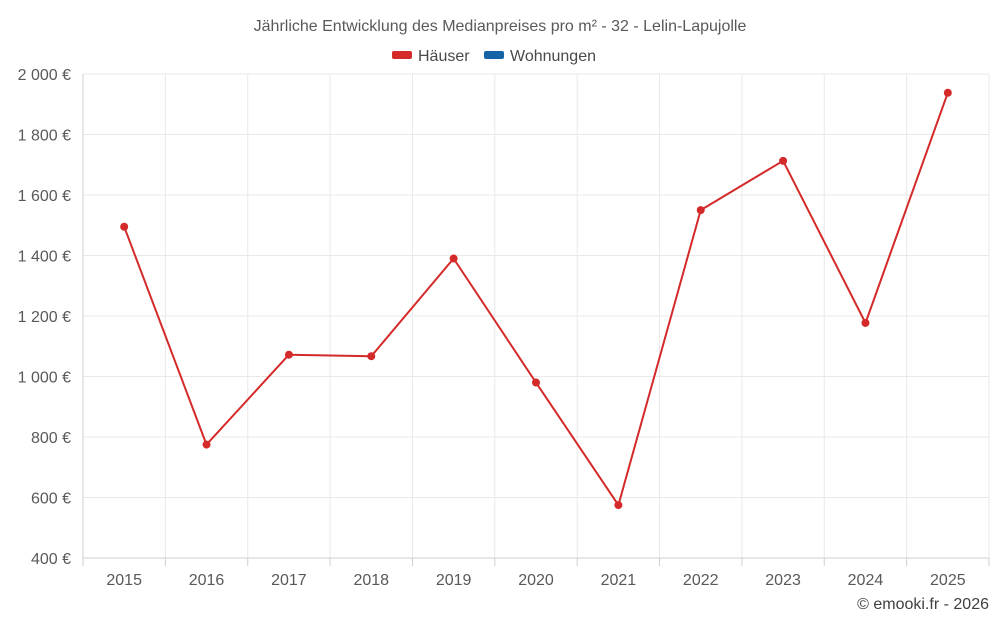 Image resolution: width=1000 pixels, height=625 pixels. What do you see at coordinates (289, 580) in the screenshot?
I see `x-tick-label: 2017` at bounding box center [289, 580].